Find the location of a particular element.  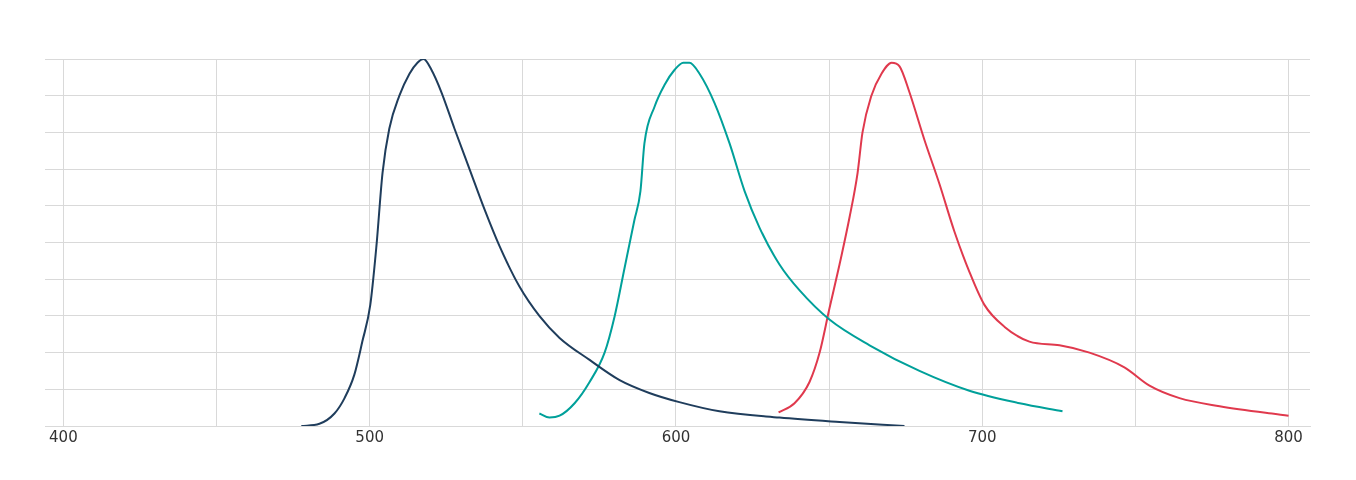

x-tick-label: 600 is located at coordinates (676, 436).